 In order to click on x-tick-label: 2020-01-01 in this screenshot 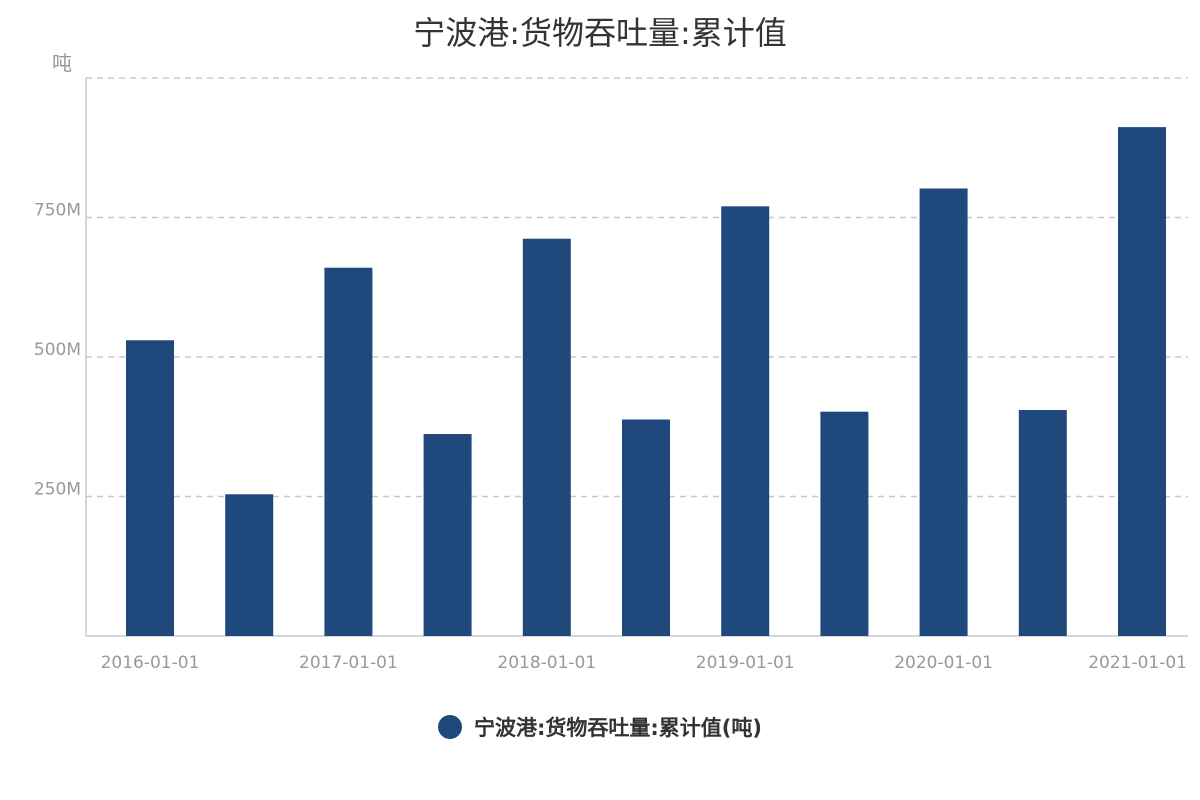, I will do `click(943, 663)`.